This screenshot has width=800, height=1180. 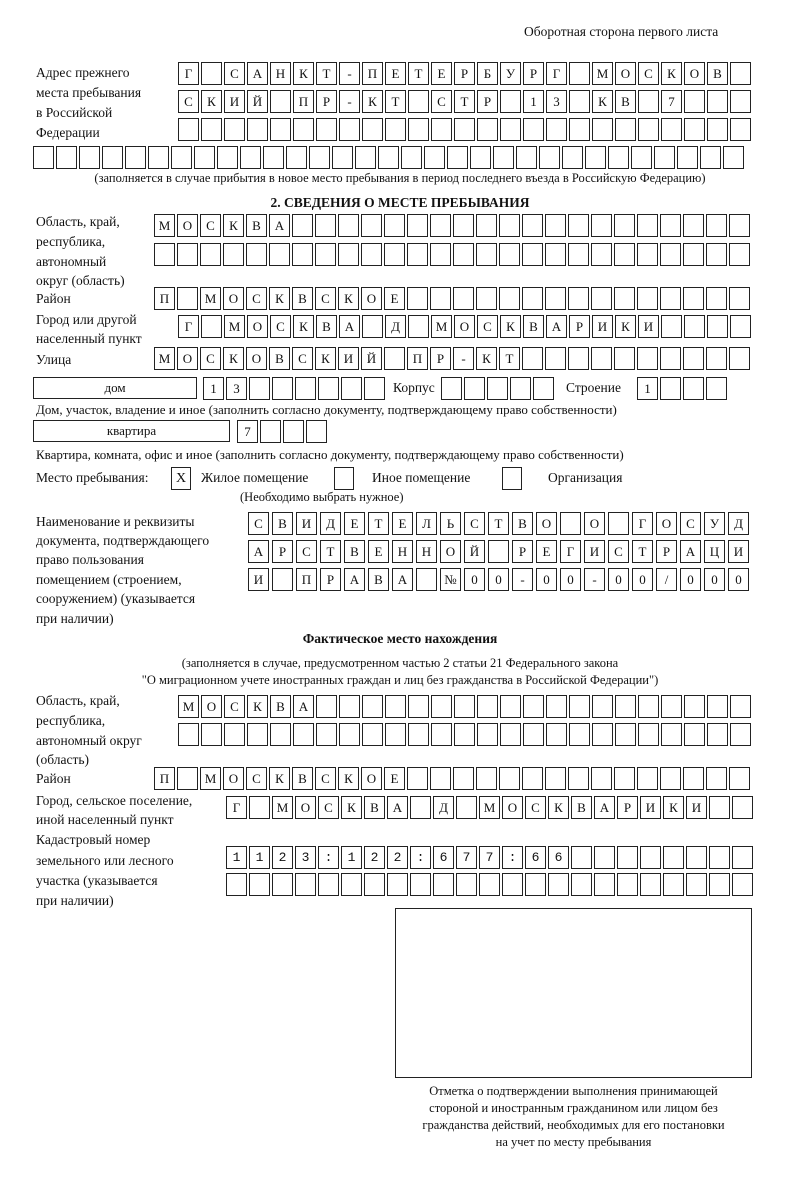 I want to click on char-cell: А, so click(x=397, y=807).